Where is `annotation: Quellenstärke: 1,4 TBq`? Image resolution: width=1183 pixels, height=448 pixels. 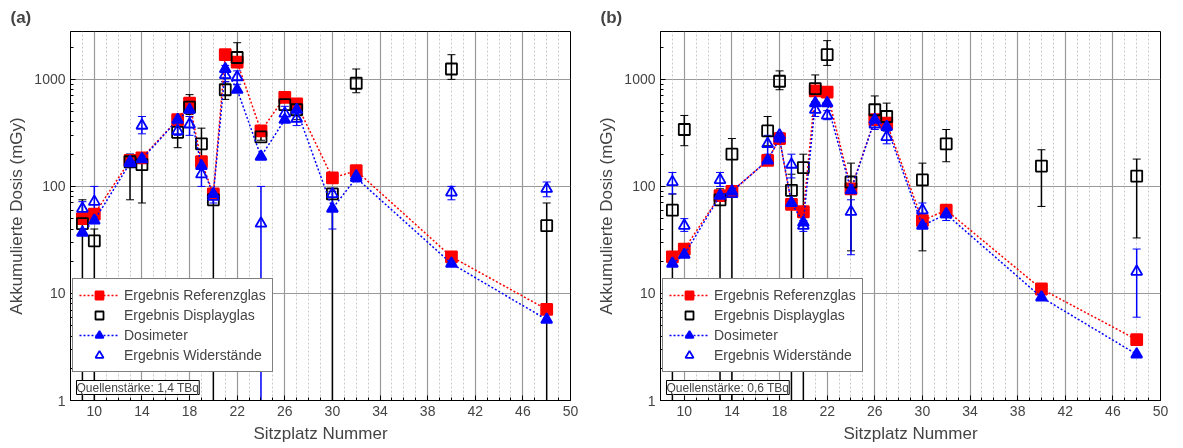
annotation: Quellenstärke: 1,4 TBq is located at coordinates (138, 387).